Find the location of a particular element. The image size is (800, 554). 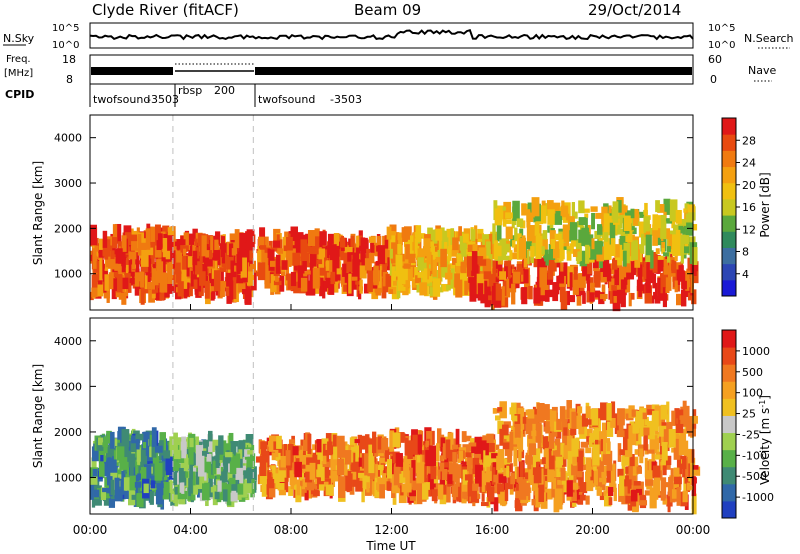

cpid-mode-3-id: -3503 is located at coordinates (346, 99).